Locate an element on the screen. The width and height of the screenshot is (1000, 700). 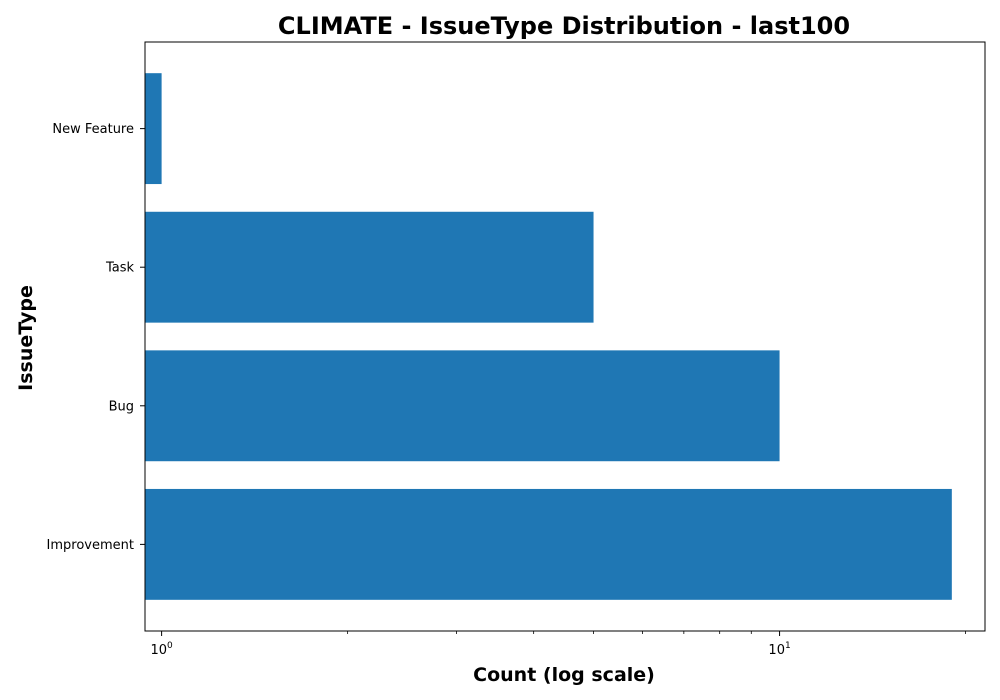
y-tick-label: Improvement is located at coordinates (90, 545).